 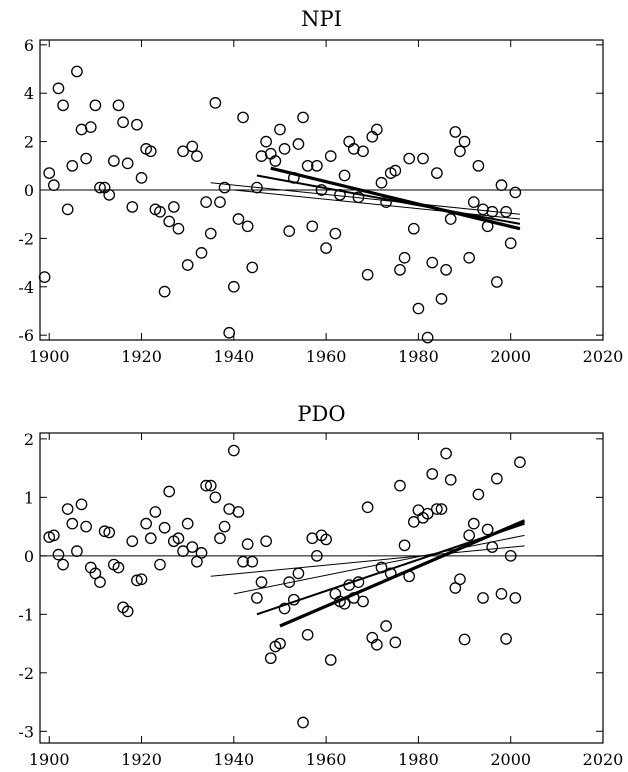 What do you see at coordinates (603, 356) in the screenshot?
I see `npi-x-tick-label: 2020` at bounding box center [603, 356].